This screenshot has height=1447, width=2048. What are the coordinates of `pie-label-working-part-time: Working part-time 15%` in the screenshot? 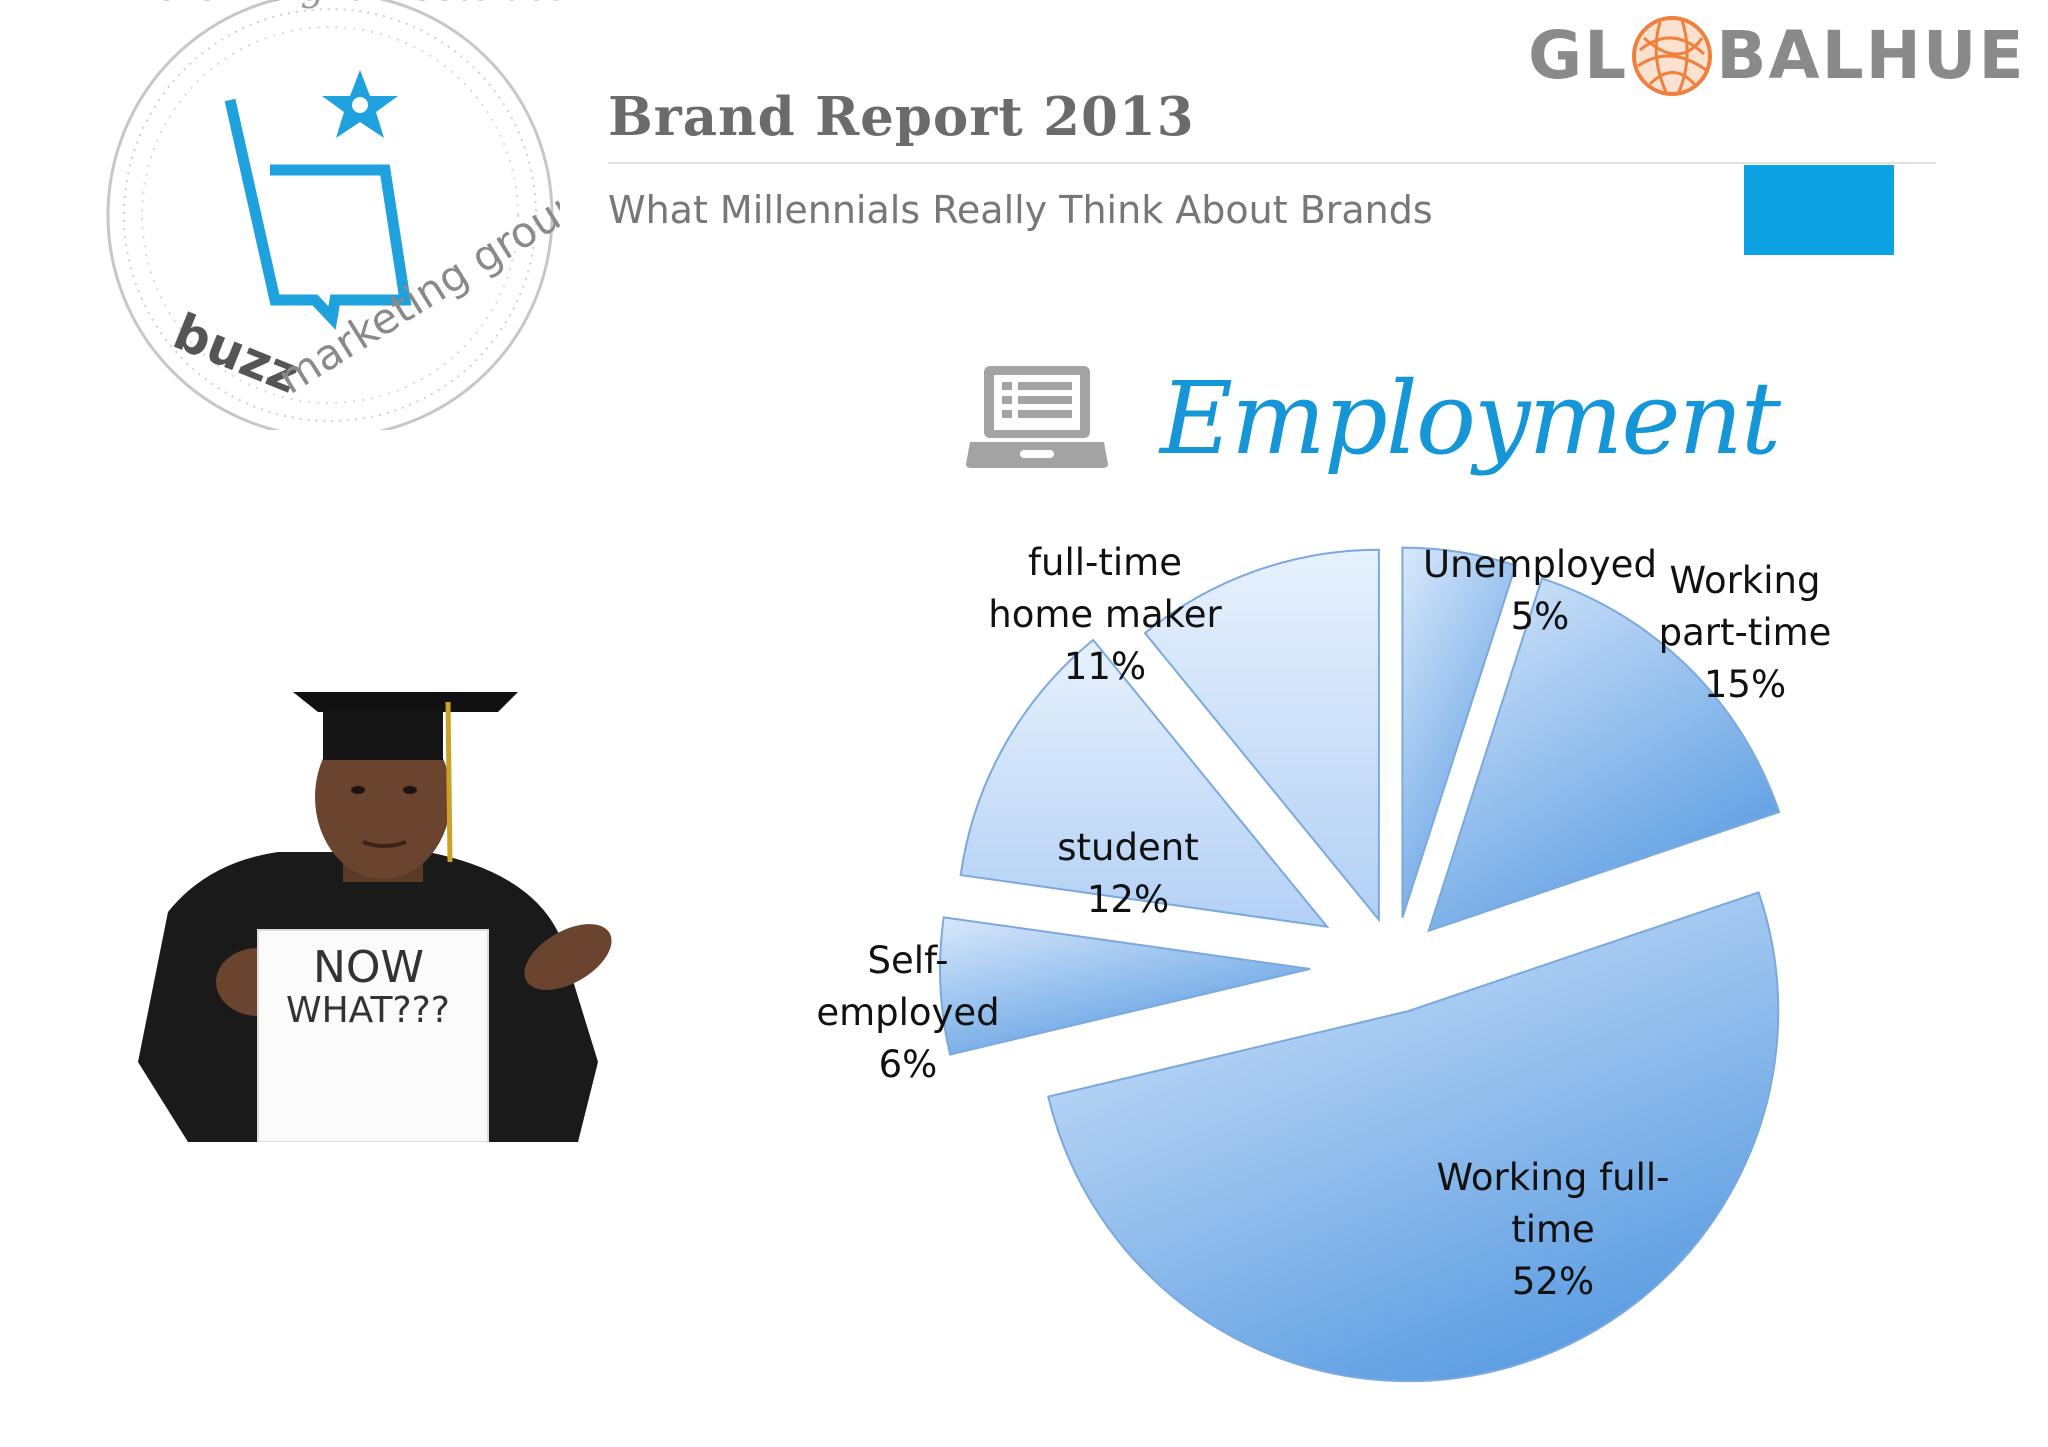 It's located at (1745, 632).